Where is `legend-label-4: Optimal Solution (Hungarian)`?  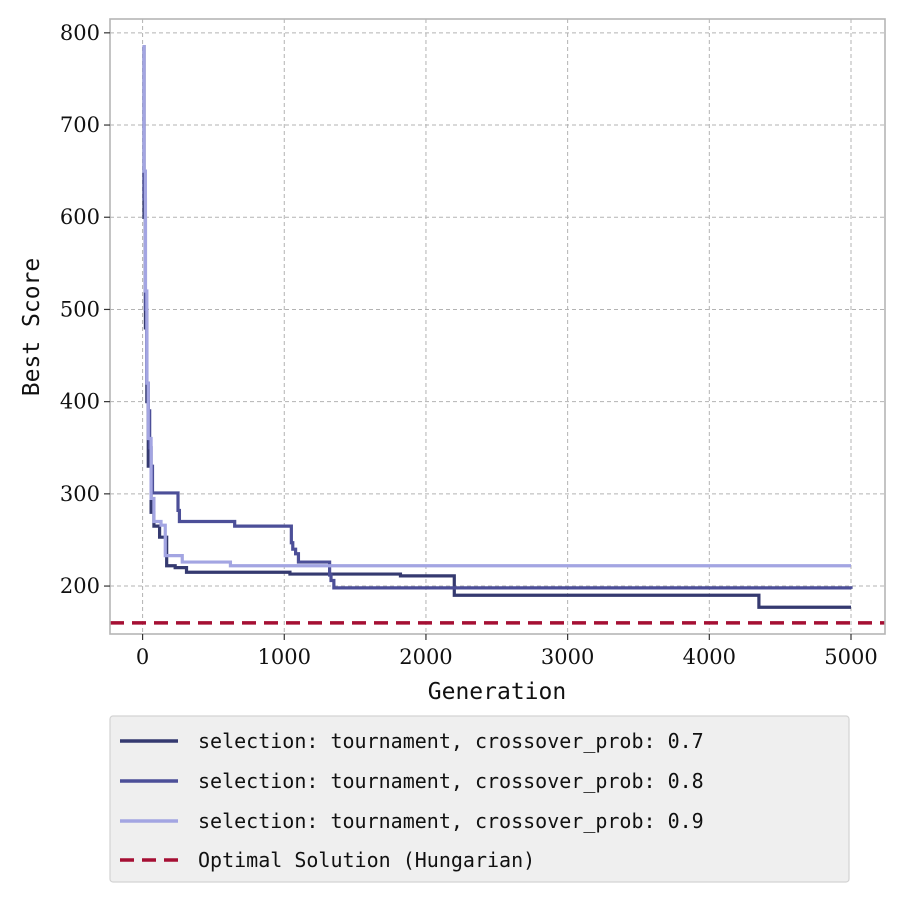
legend-label-4: Optimal Solution (Hungarian) is located at coordinates (366, 860).